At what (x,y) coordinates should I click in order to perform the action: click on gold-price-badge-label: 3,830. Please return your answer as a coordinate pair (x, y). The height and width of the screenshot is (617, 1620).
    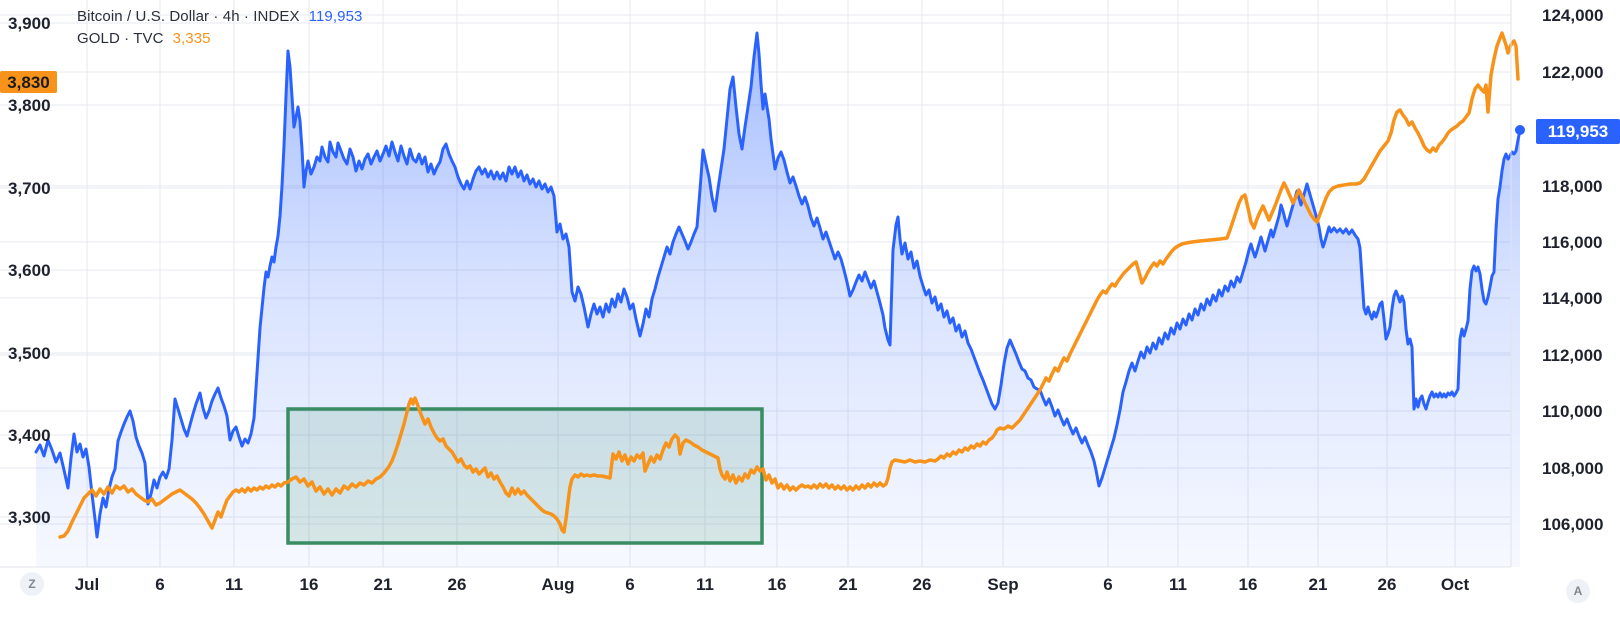
    Looking at the image, I should click on (28, 82).